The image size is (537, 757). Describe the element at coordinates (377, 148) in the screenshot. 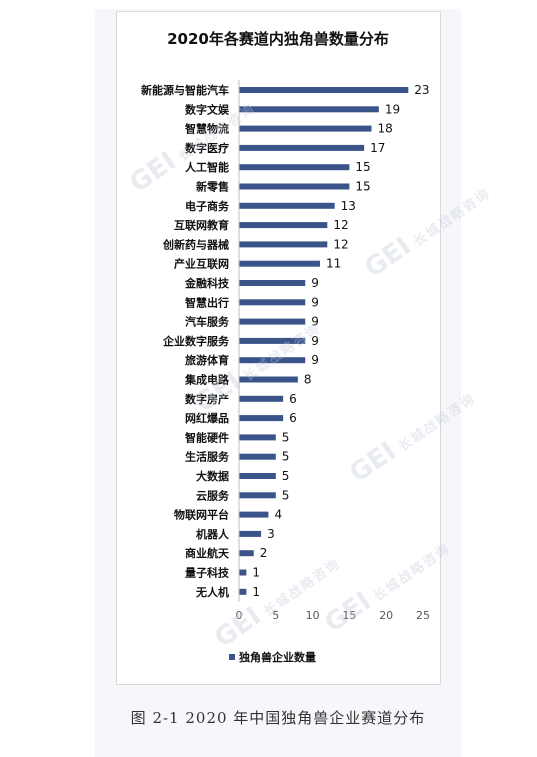

I see `data-label: 17` at that location.